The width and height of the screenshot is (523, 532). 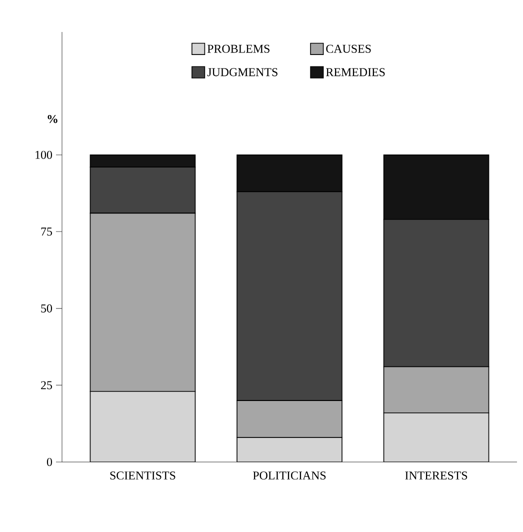 I want to click on y-tick-label: 25, so click(x=46, y=385).